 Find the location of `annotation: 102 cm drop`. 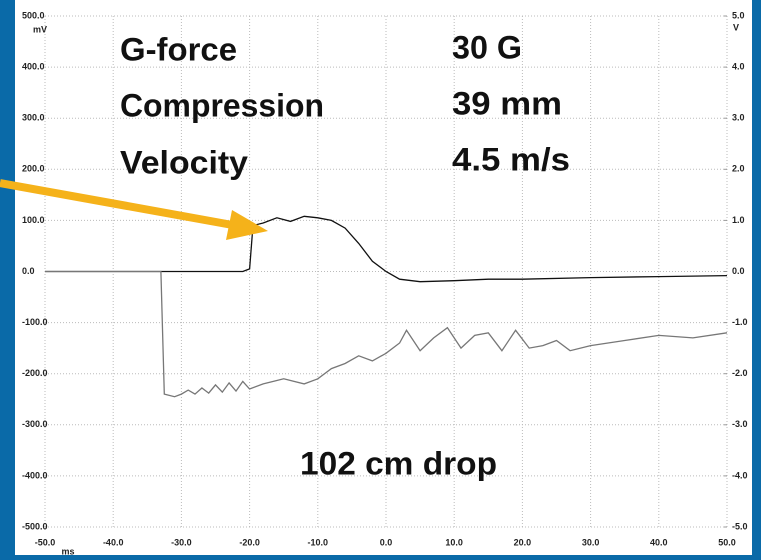

annotation: 102 cm drop is located at coordinates (398, 463).